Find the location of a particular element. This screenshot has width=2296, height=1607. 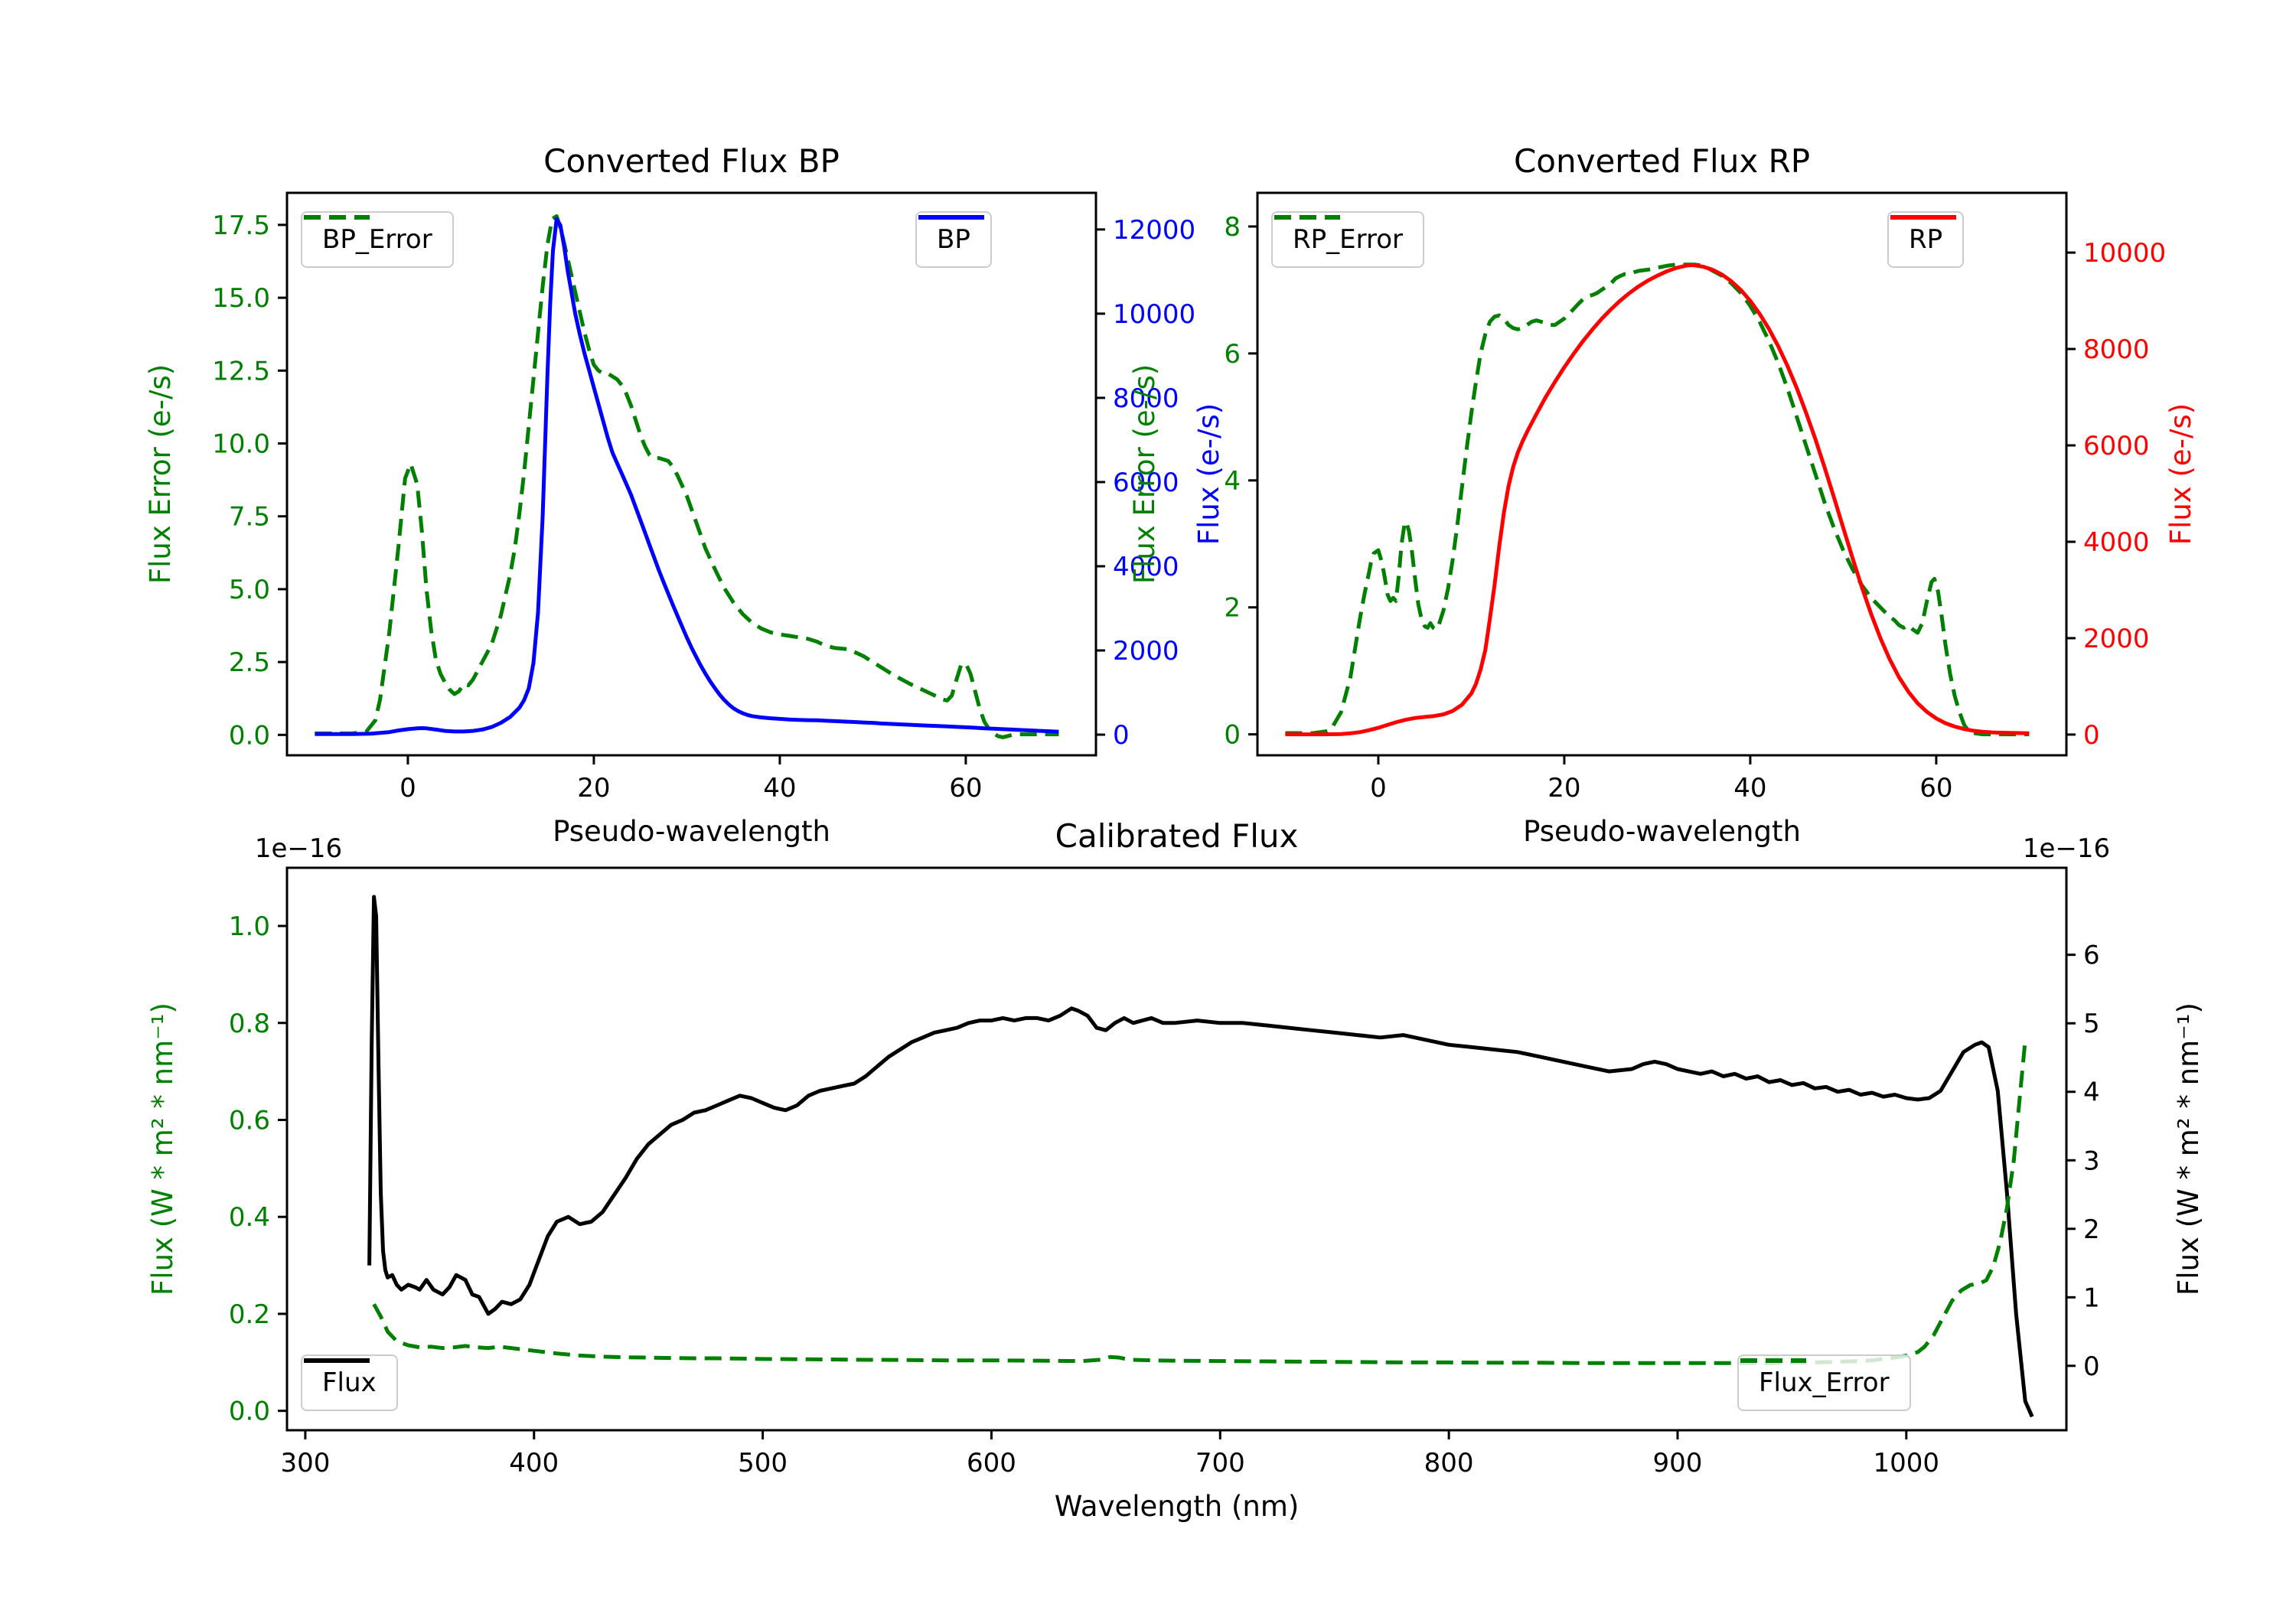

bp-right-tick-label: 10000 is located at coordinates (1154, 314).